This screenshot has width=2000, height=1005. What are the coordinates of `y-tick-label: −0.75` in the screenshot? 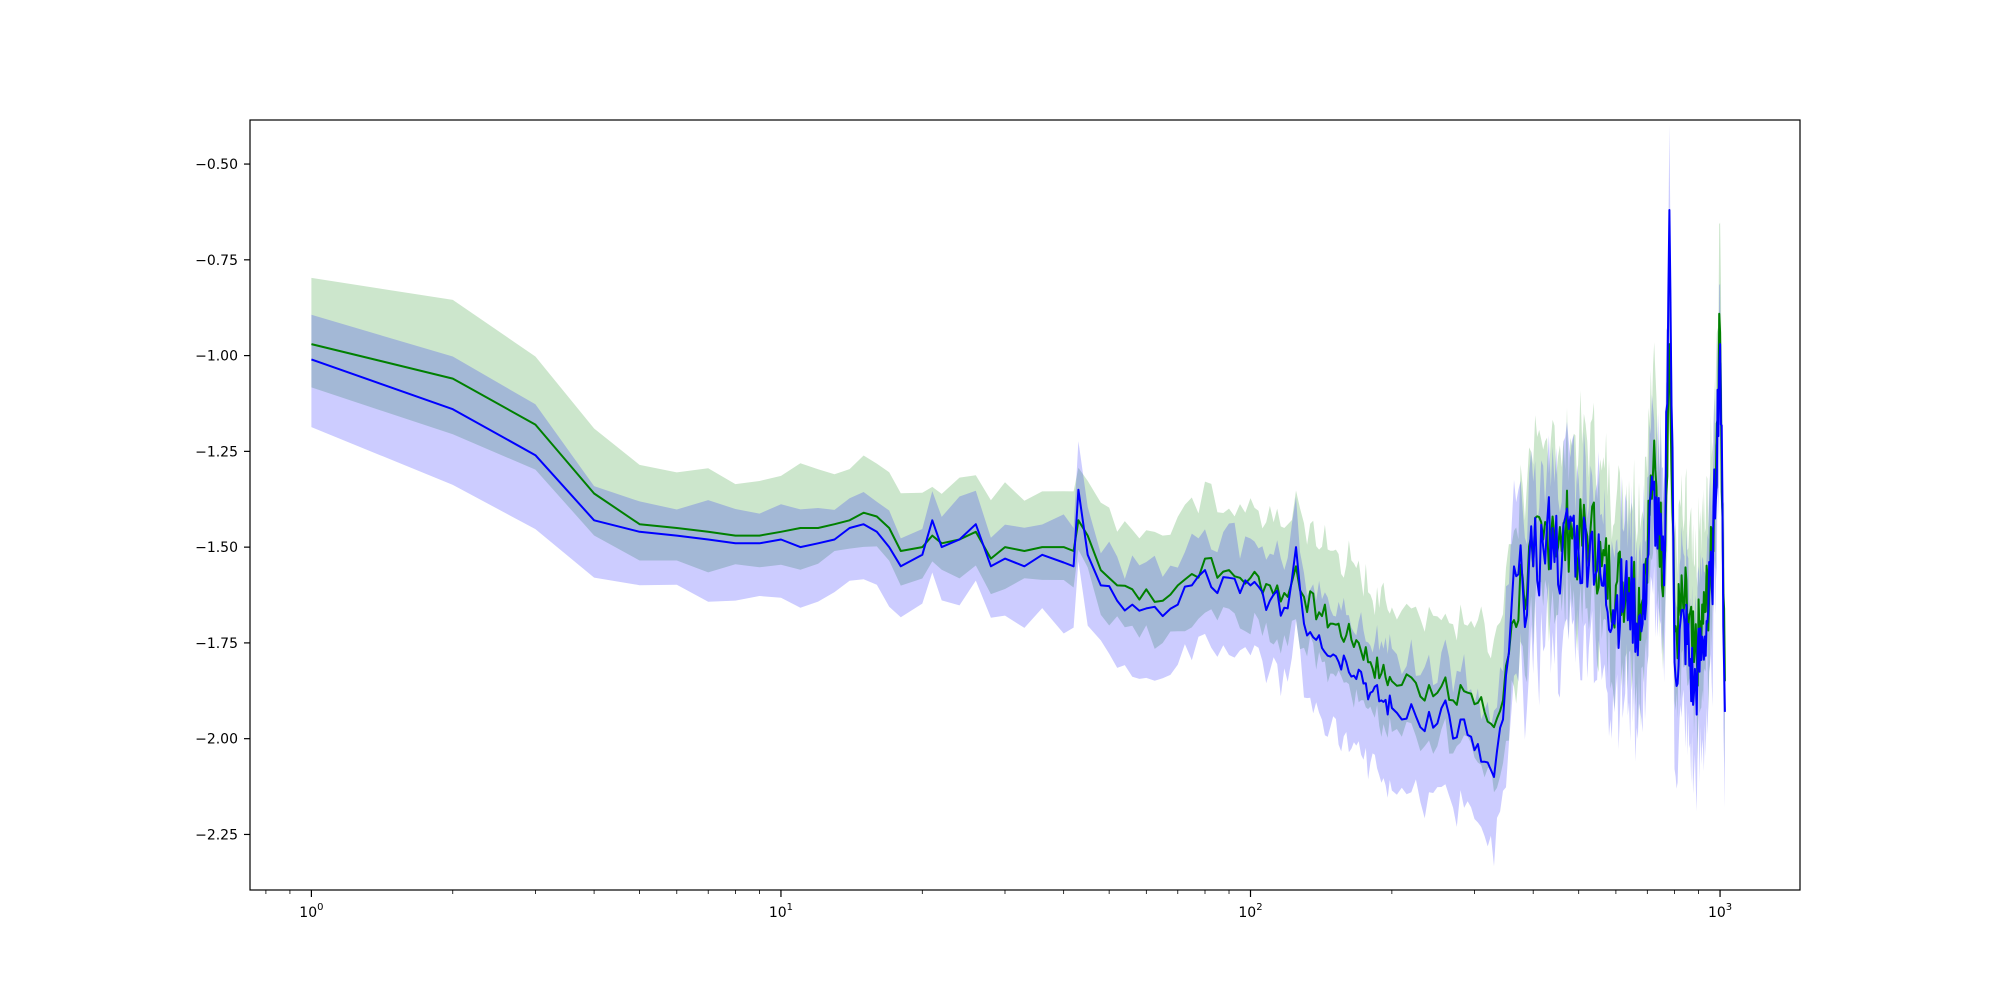 It's located at (216, 261).